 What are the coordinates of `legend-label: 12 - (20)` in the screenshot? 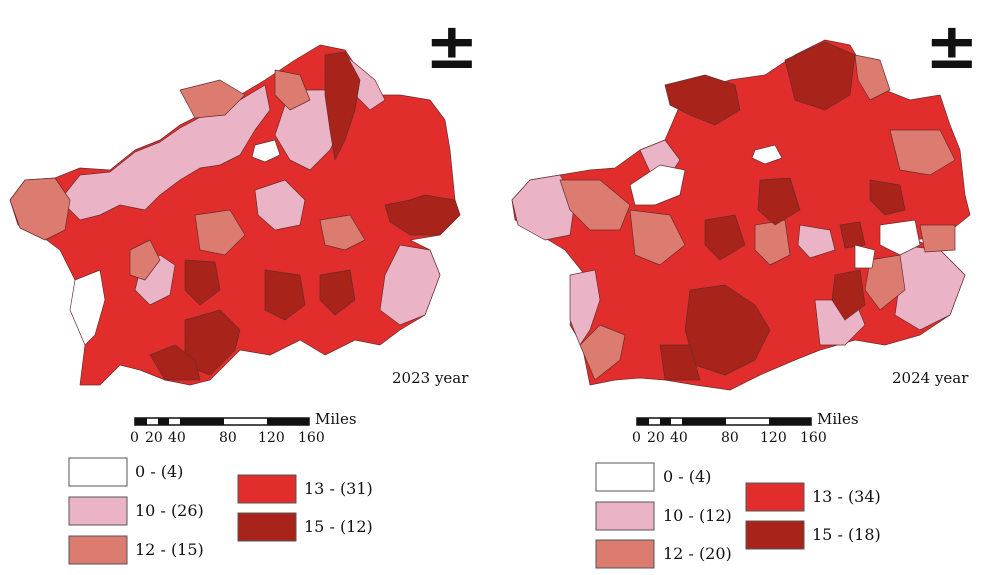 It's located at (697, 553).